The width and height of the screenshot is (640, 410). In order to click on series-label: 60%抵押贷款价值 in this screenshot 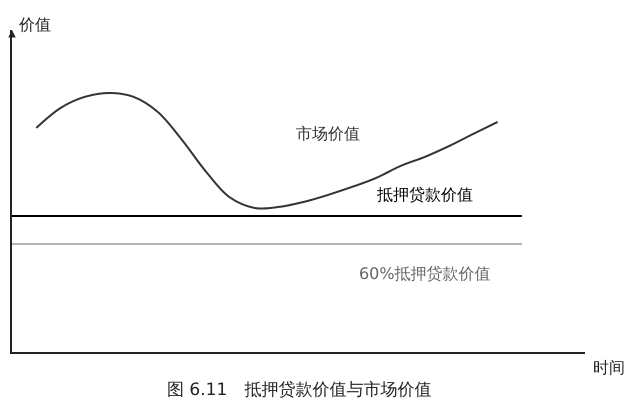, I will do `click(425, 273)`.